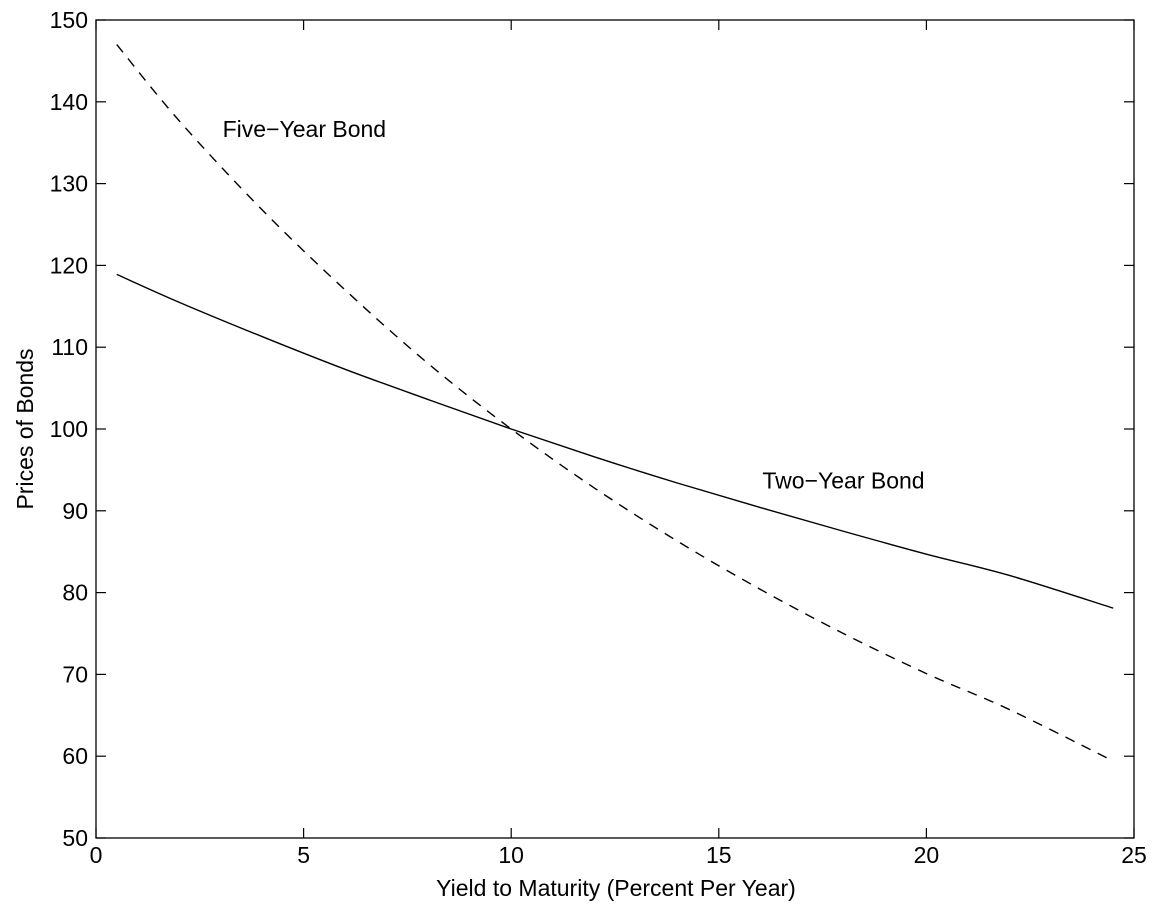  Describe the element at coordinates (511, 855) in the screenshot. I see `x-tick-label: 10` at that location.